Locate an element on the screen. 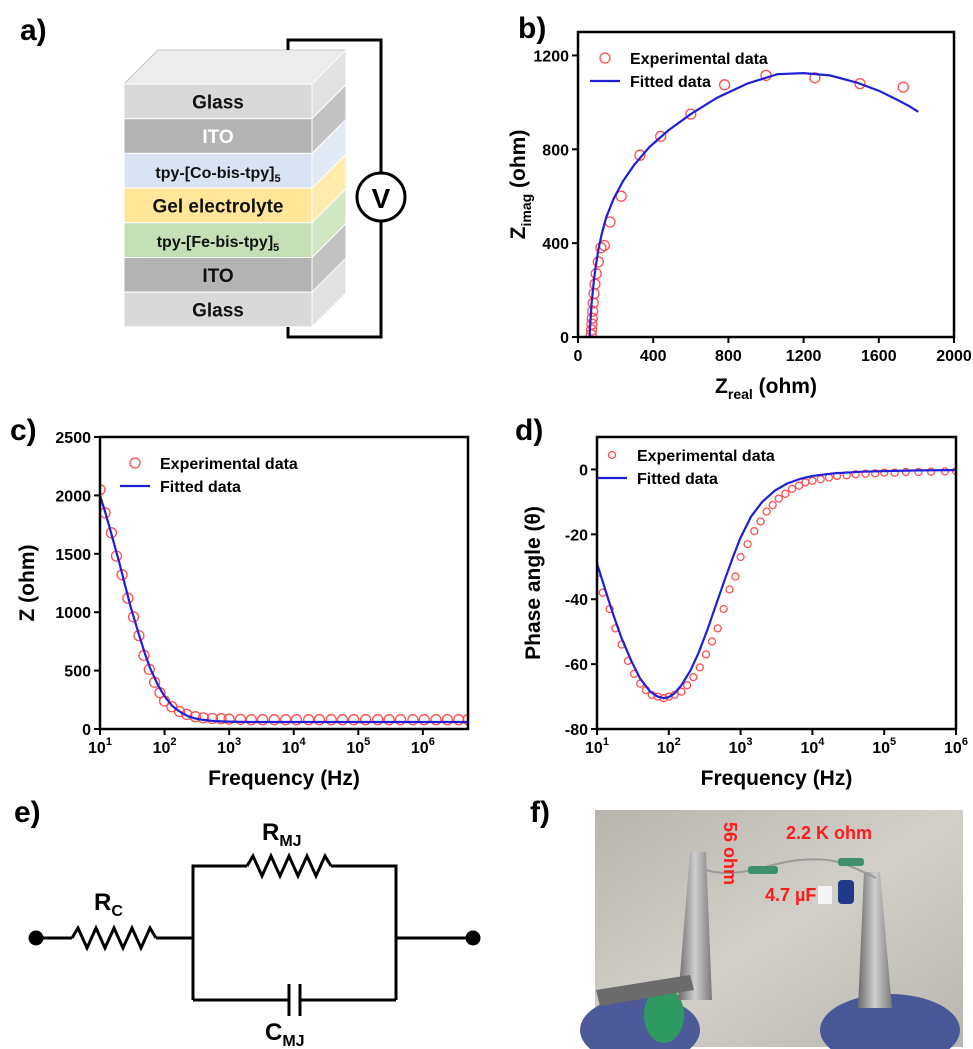 This screenshot has width=973, height=1049. resistor-rc-icon is located at coordinates (114, 938).